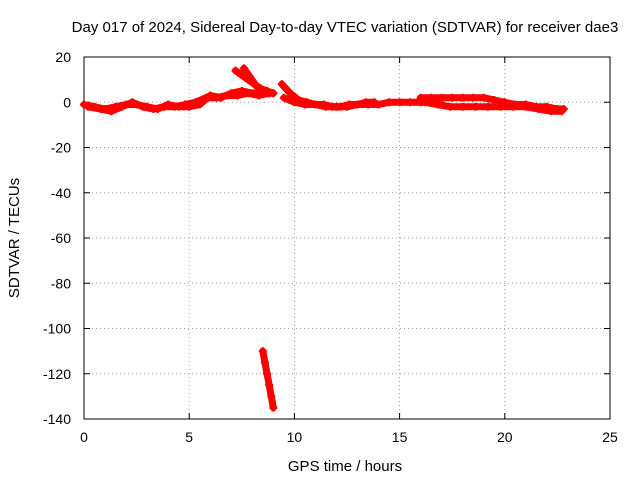 The width and height of the screenshot is (640, 480). I want to click on y-tick-label: -140, so click(57, 419).